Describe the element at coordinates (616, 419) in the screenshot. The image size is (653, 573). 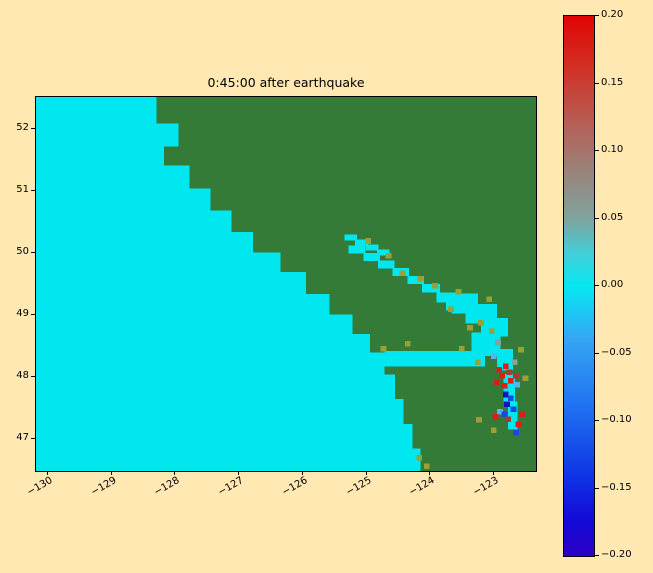
I see `colorbar-tick-label: −0.10` at that location.